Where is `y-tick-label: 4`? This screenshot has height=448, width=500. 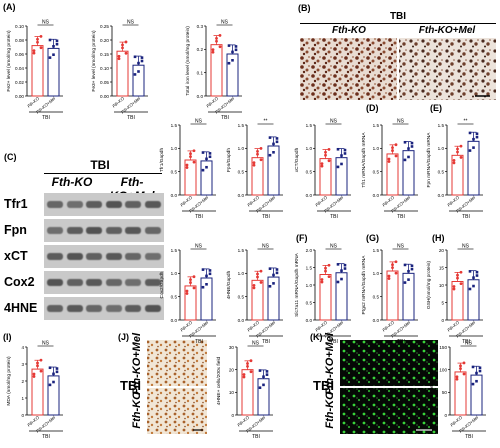
y-tick-label: 4 is located at coordinates (22, 347).